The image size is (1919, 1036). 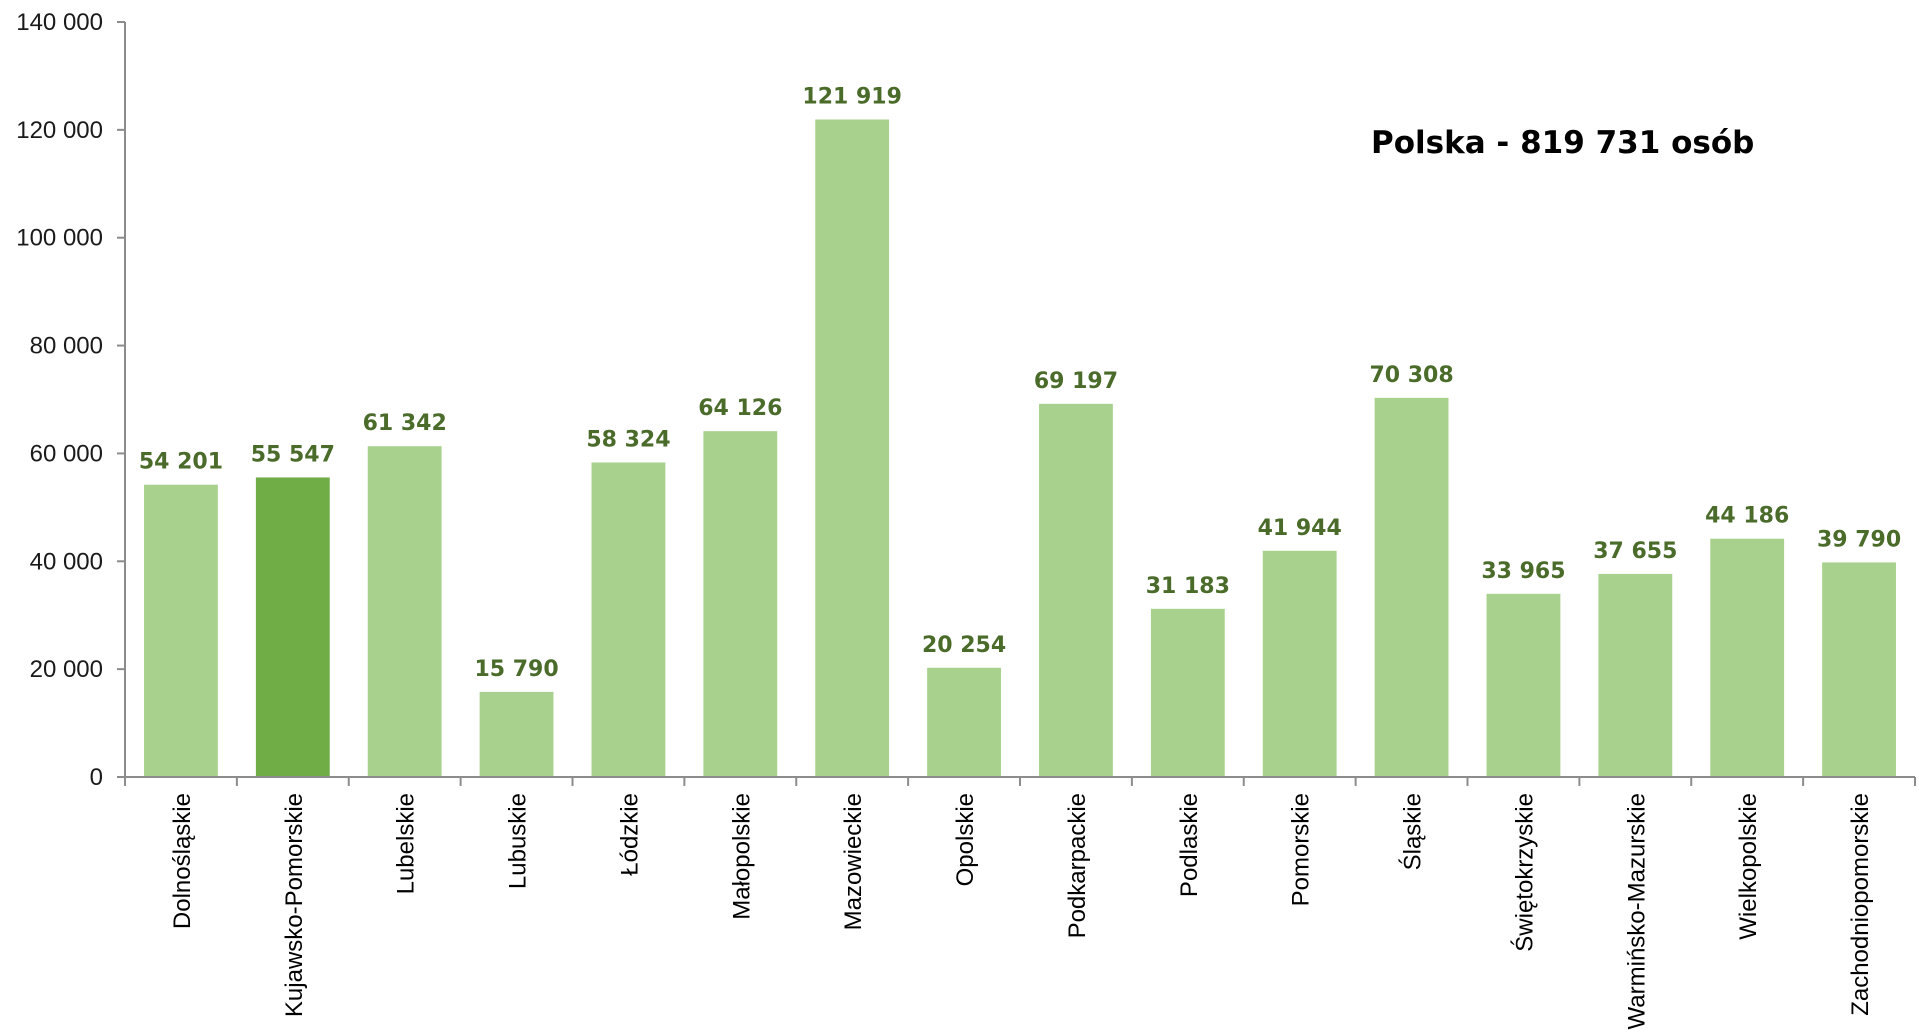 I want to click on data-label-12: 70 308, so click(x=1411, y=375).